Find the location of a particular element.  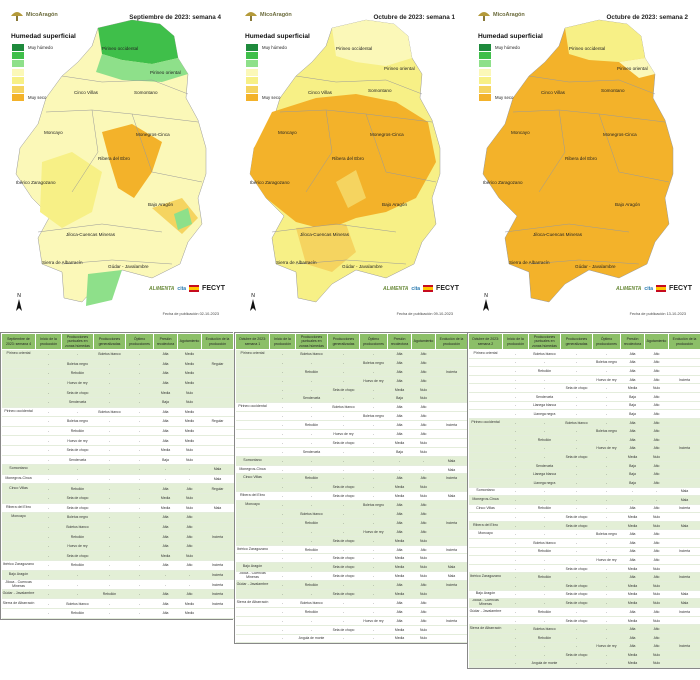

spain-flag-icon is located at coordinates (428, 288).